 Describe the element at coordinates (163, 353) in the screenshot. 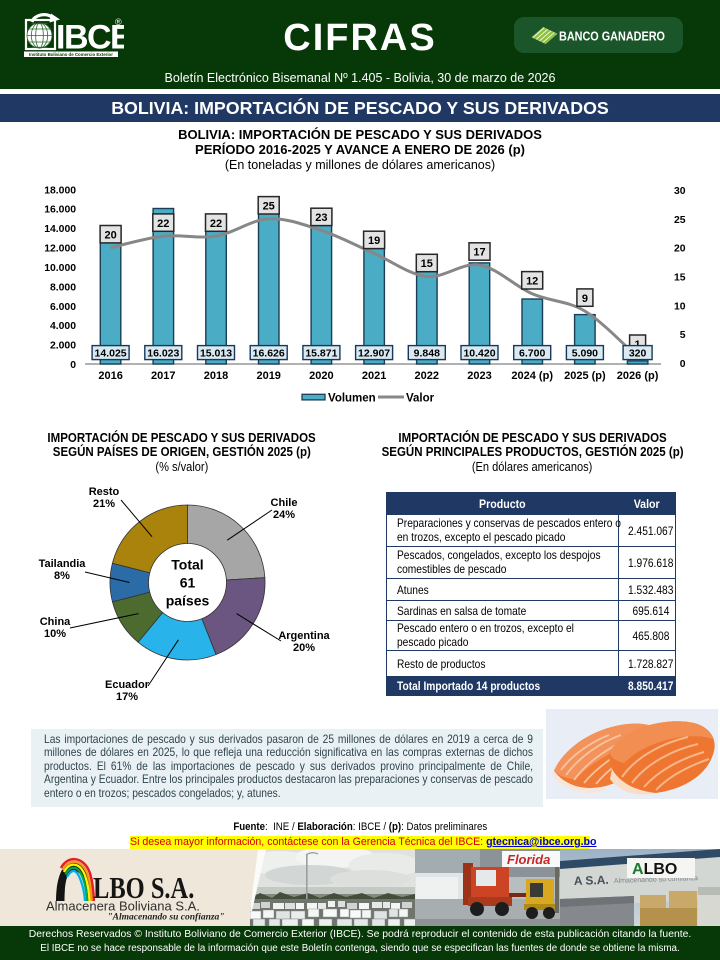

I see `svg-text: 16.023` at that location.